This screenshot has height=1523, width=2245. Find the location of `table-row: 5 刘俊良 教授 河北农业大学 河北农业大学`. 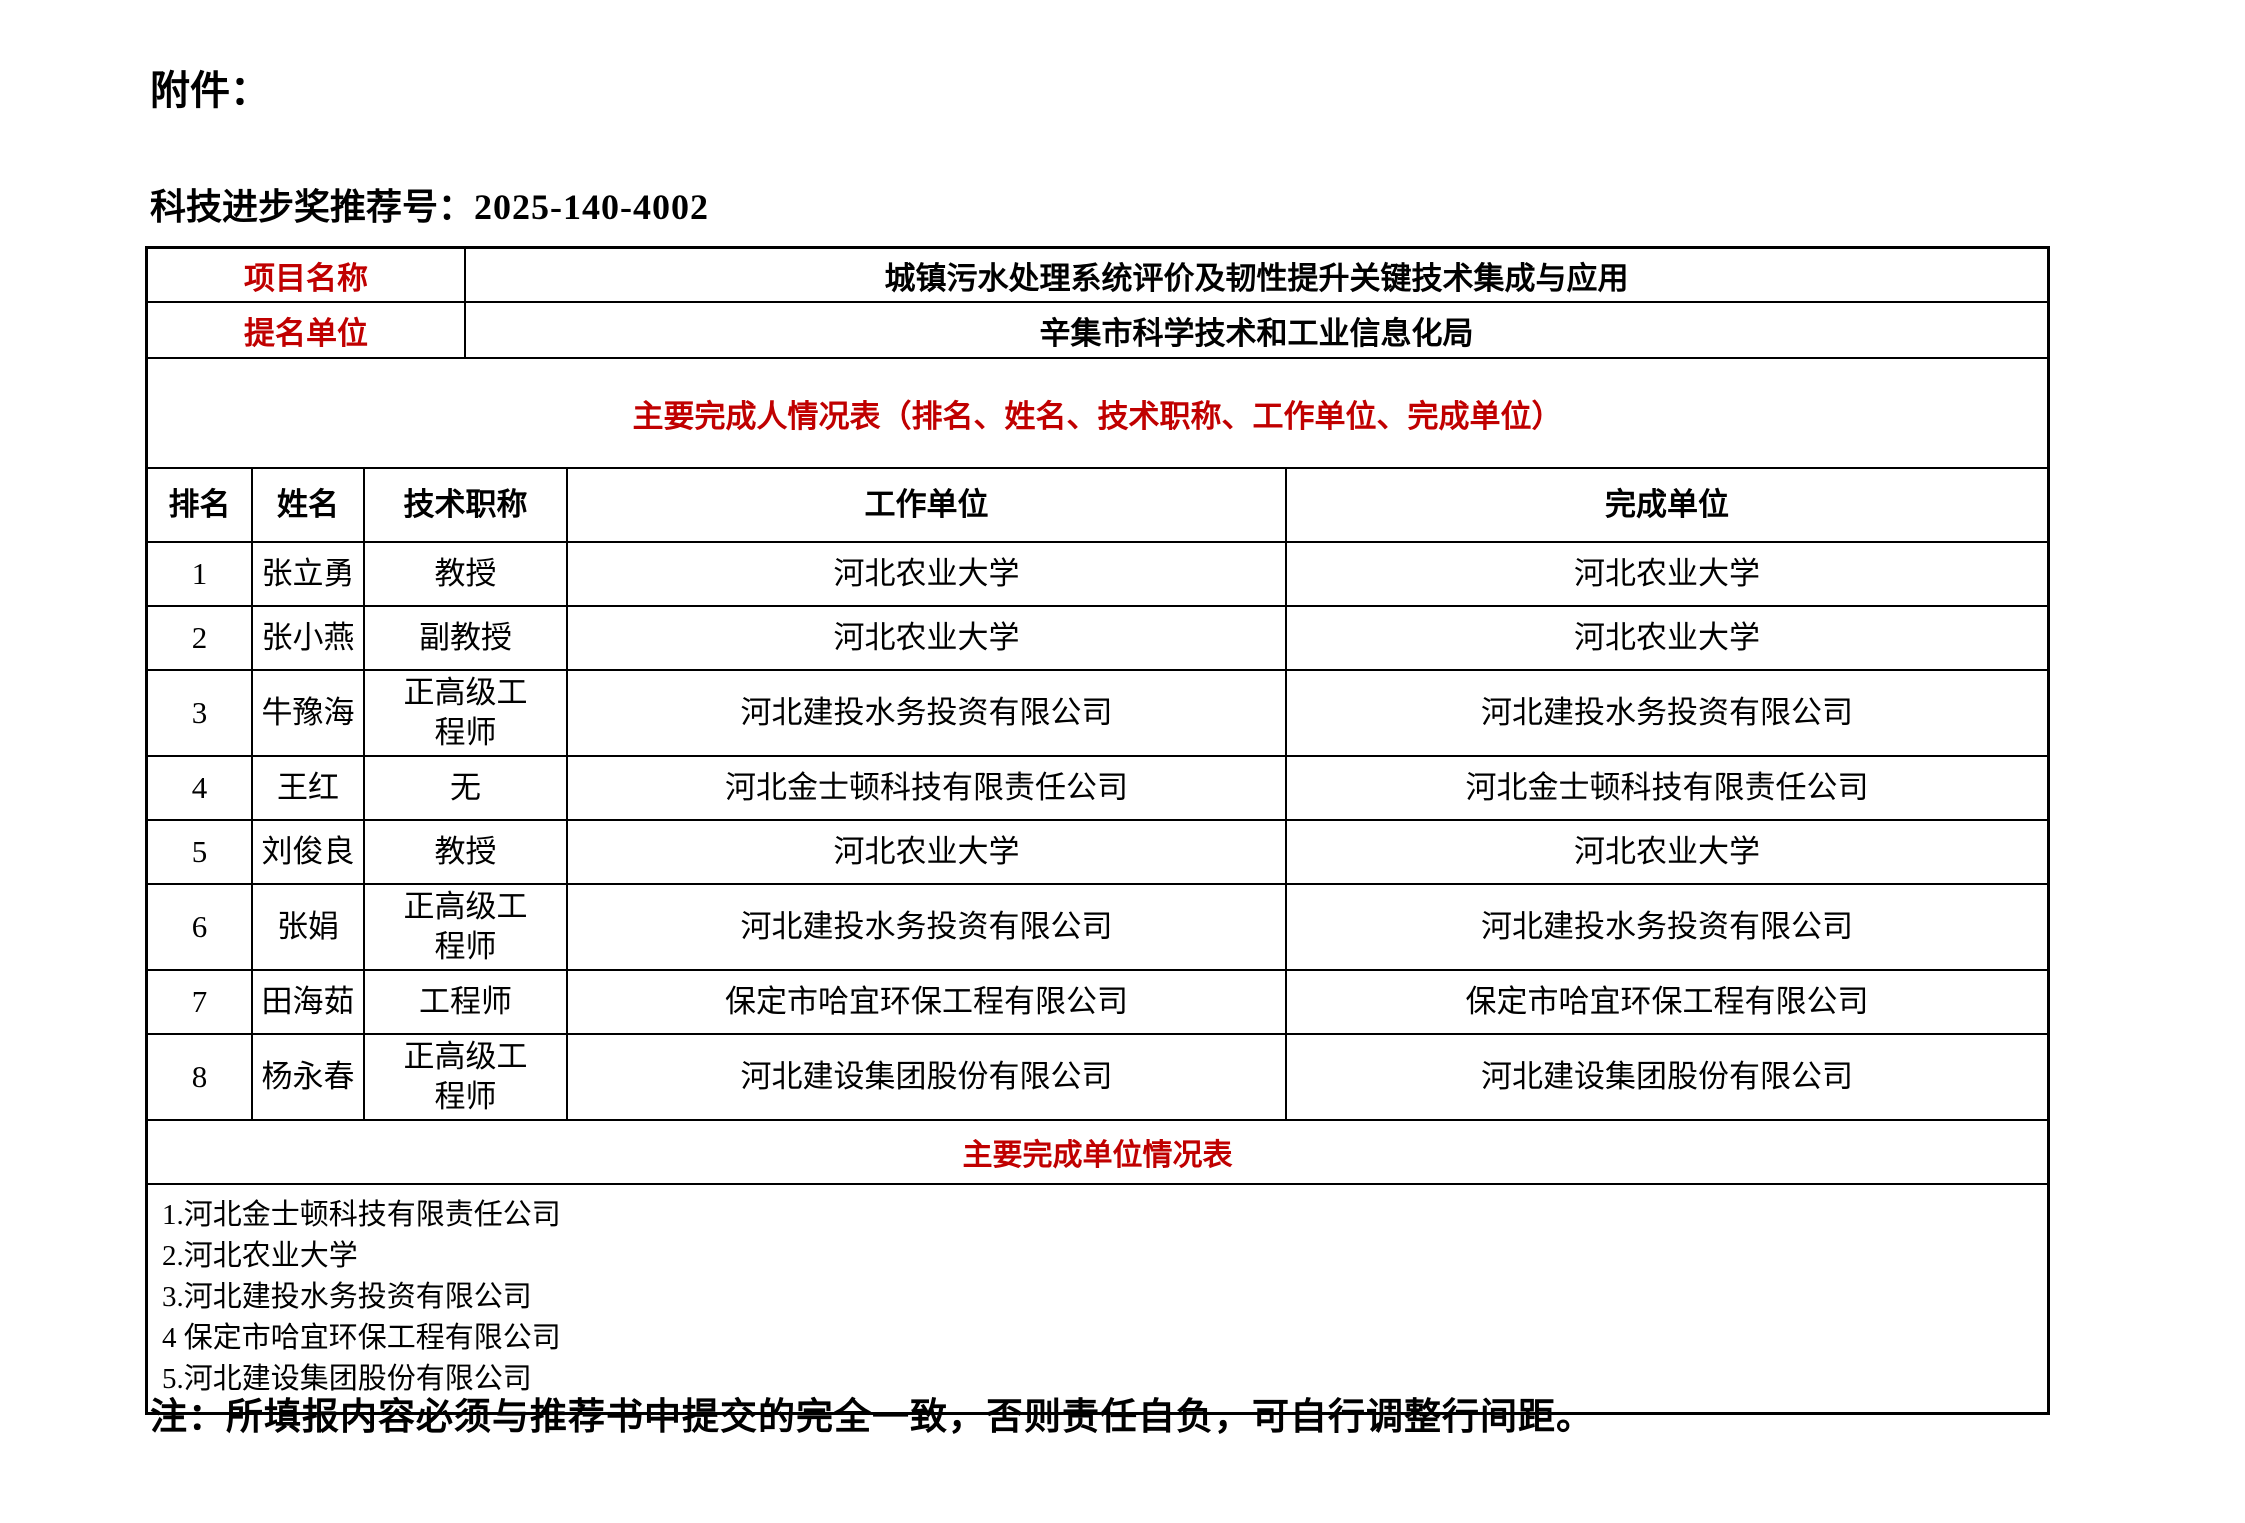

table-row: 5 刘俊良 教授 河北农业大学 河北农业大学 is located at coordinates (1097, 852).